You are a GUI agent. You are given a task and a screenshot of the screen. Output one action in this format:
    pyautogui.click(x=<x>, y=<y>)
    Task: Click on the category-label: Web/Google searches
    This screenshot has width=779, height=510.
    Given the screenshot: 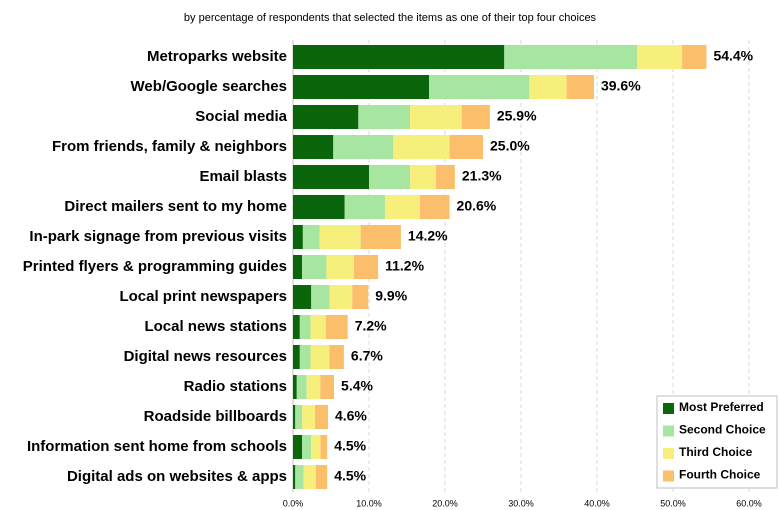 What is the action you would take?
    pyautogui.click(x=209, y=86)
    